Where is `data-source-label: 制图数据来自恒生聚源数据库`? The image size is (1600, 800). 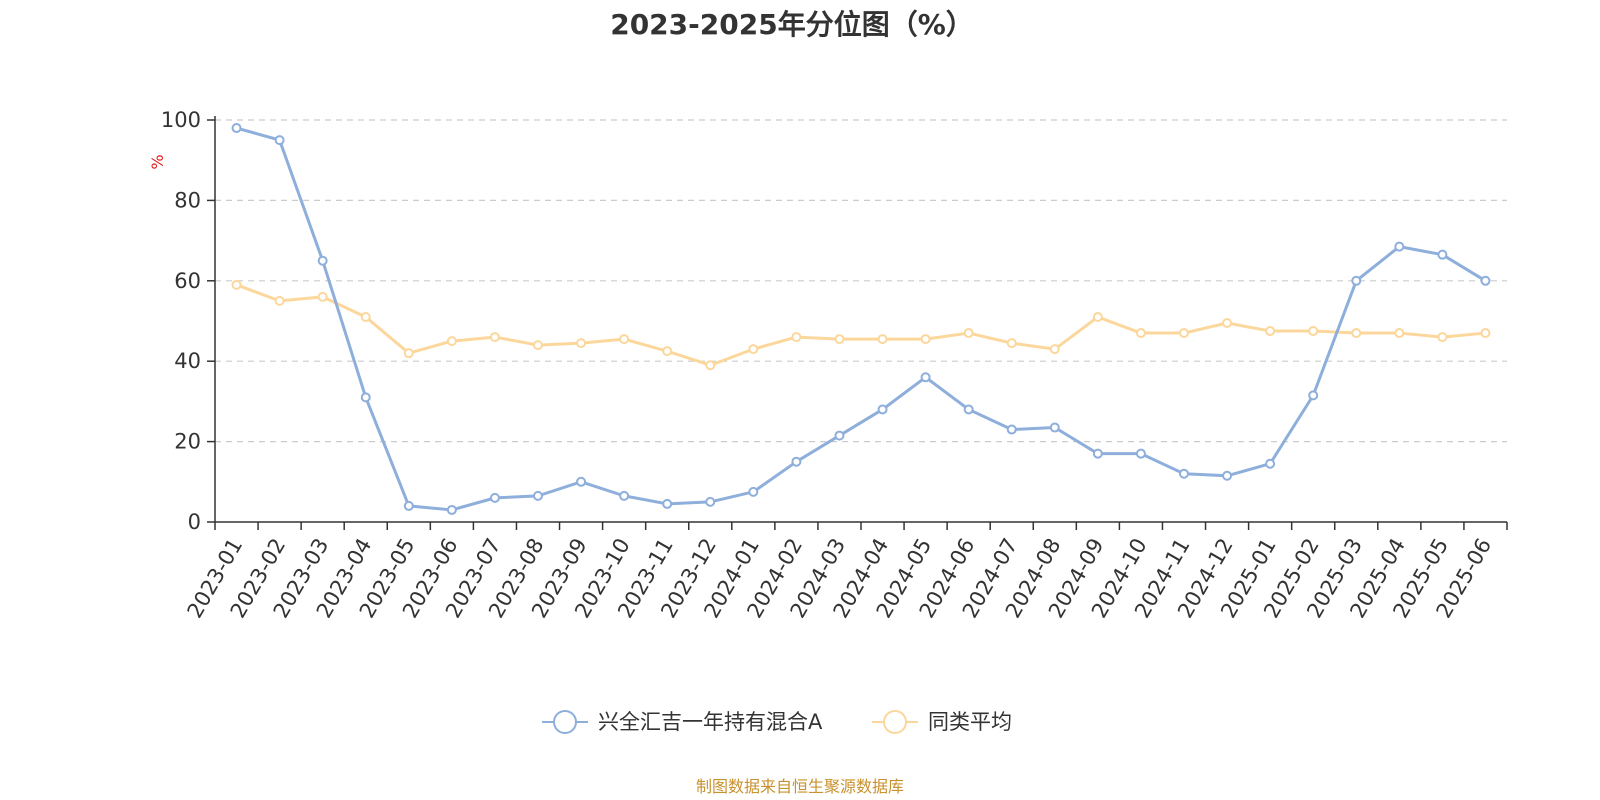 data-source-label: 制图数据来自恒生聚源数据库 is located at coordinates (800, 786).